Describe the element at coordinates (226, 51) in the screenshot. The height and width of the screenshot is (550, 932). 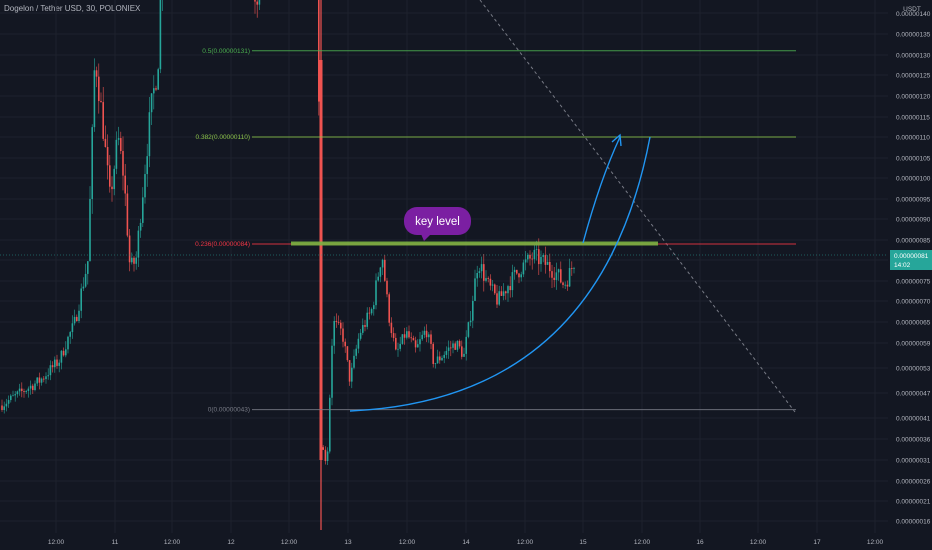
I see `fib-level-label: 0.5(0.00000131)` at that location.